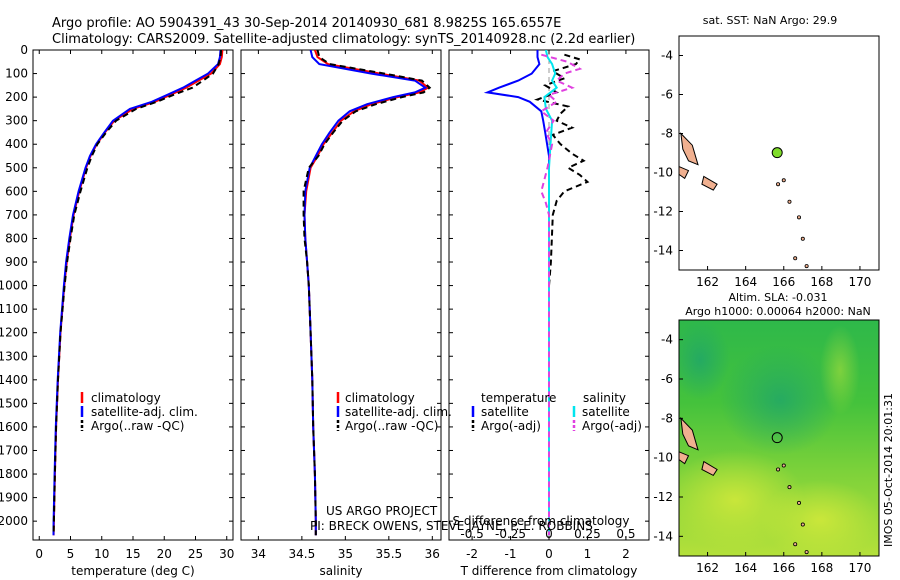  What do you see at coordinates (71, 554) in the screenshot?
I see `x-tick-label: 5` at bounding box center [71, 554].